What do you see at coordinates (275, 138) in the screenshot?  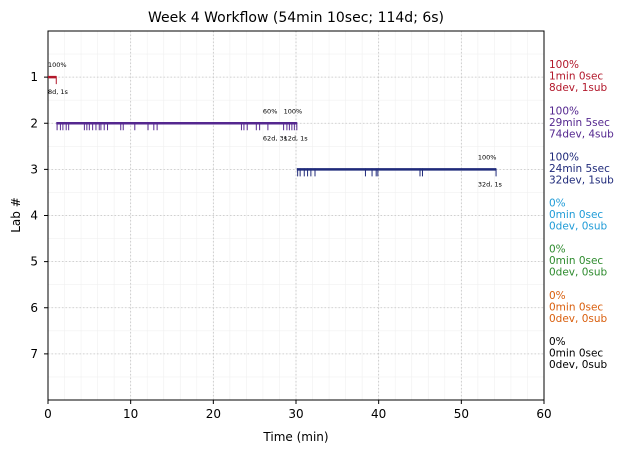 I see `lab-2-stats-annotation: 62d, 3s` at bounding box center [275, 138].